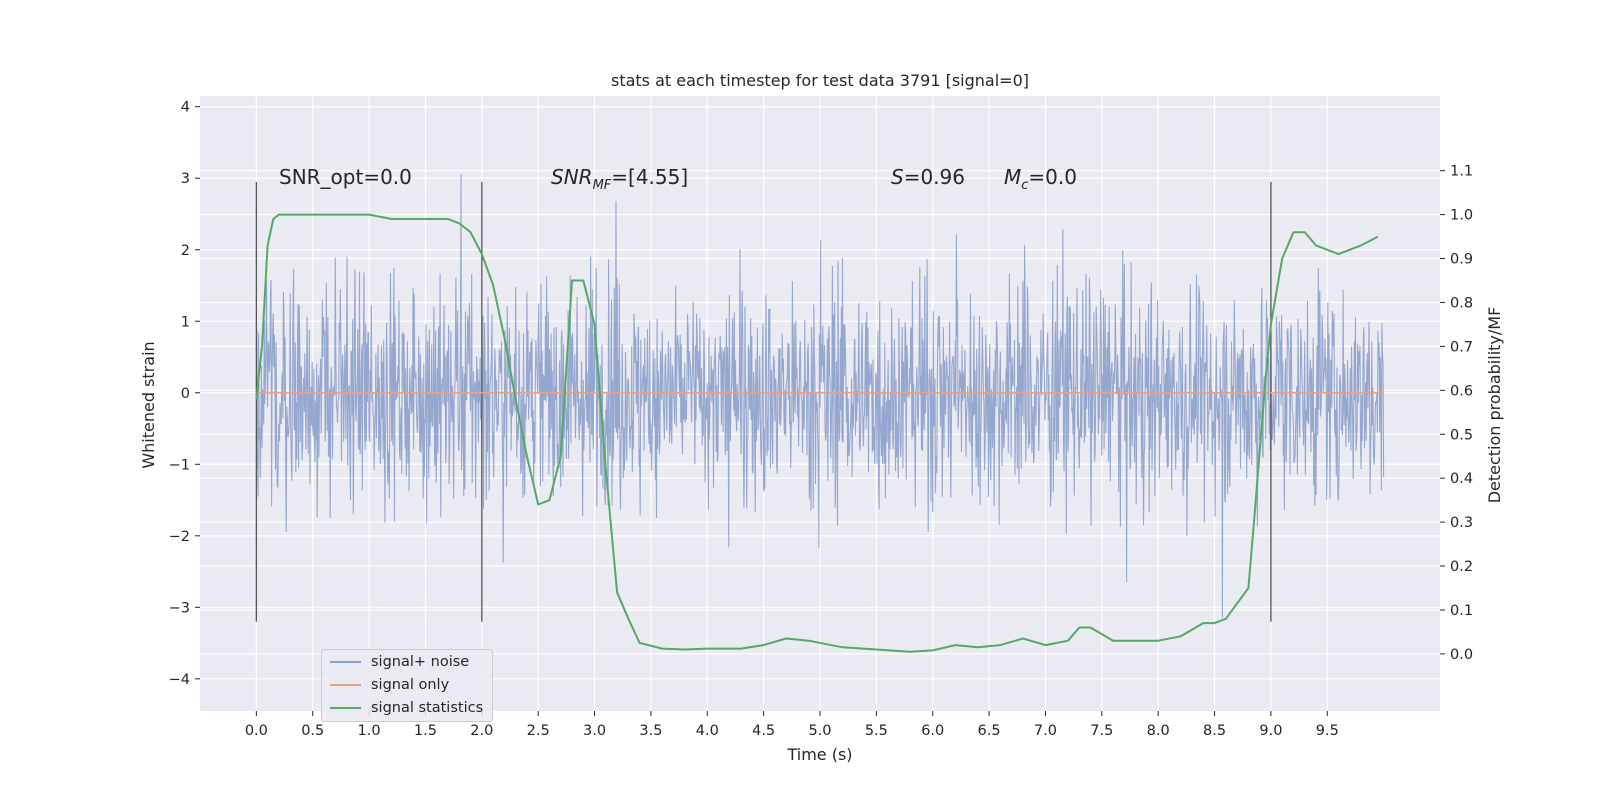  I want to click on x-tick-label: 4.5, so click(763, 731).